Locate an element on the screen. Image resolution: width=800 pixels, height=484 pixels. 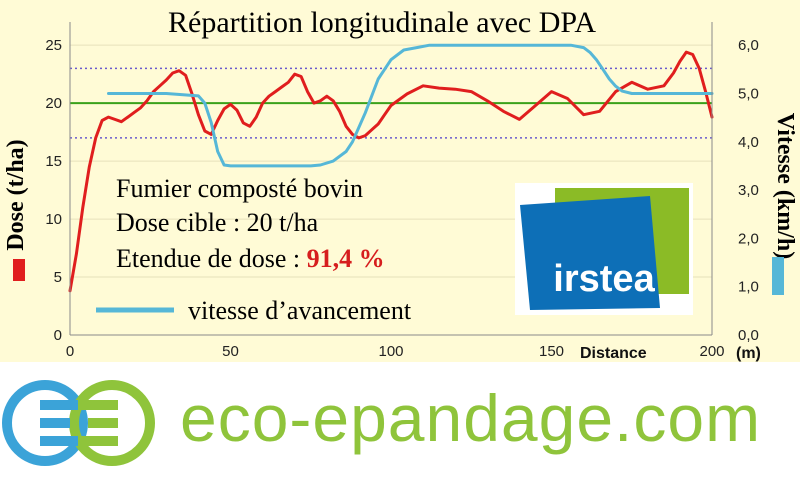
left-tick-label: 20 is located at coordinates (53, 103).